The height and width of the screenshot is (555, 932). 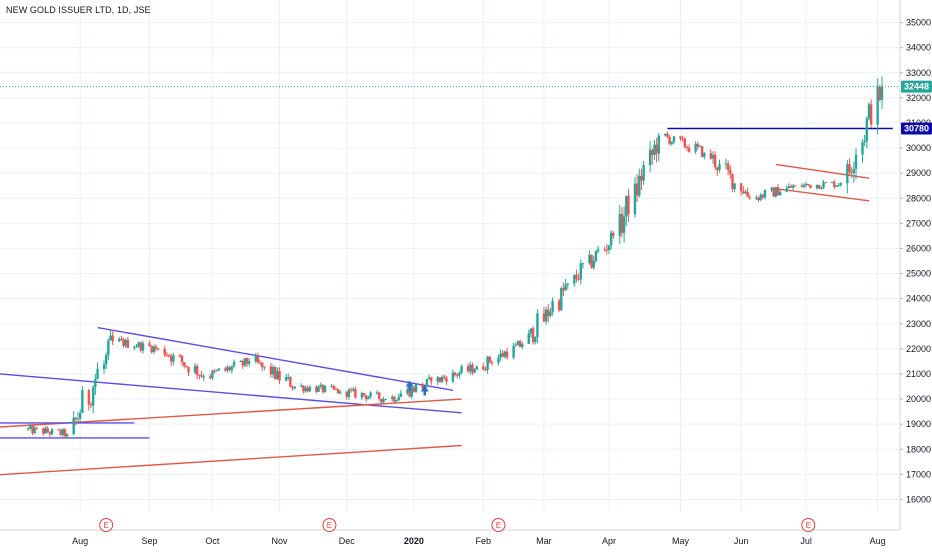 I want to click on price-tag-level, so click(x=916, y=128).